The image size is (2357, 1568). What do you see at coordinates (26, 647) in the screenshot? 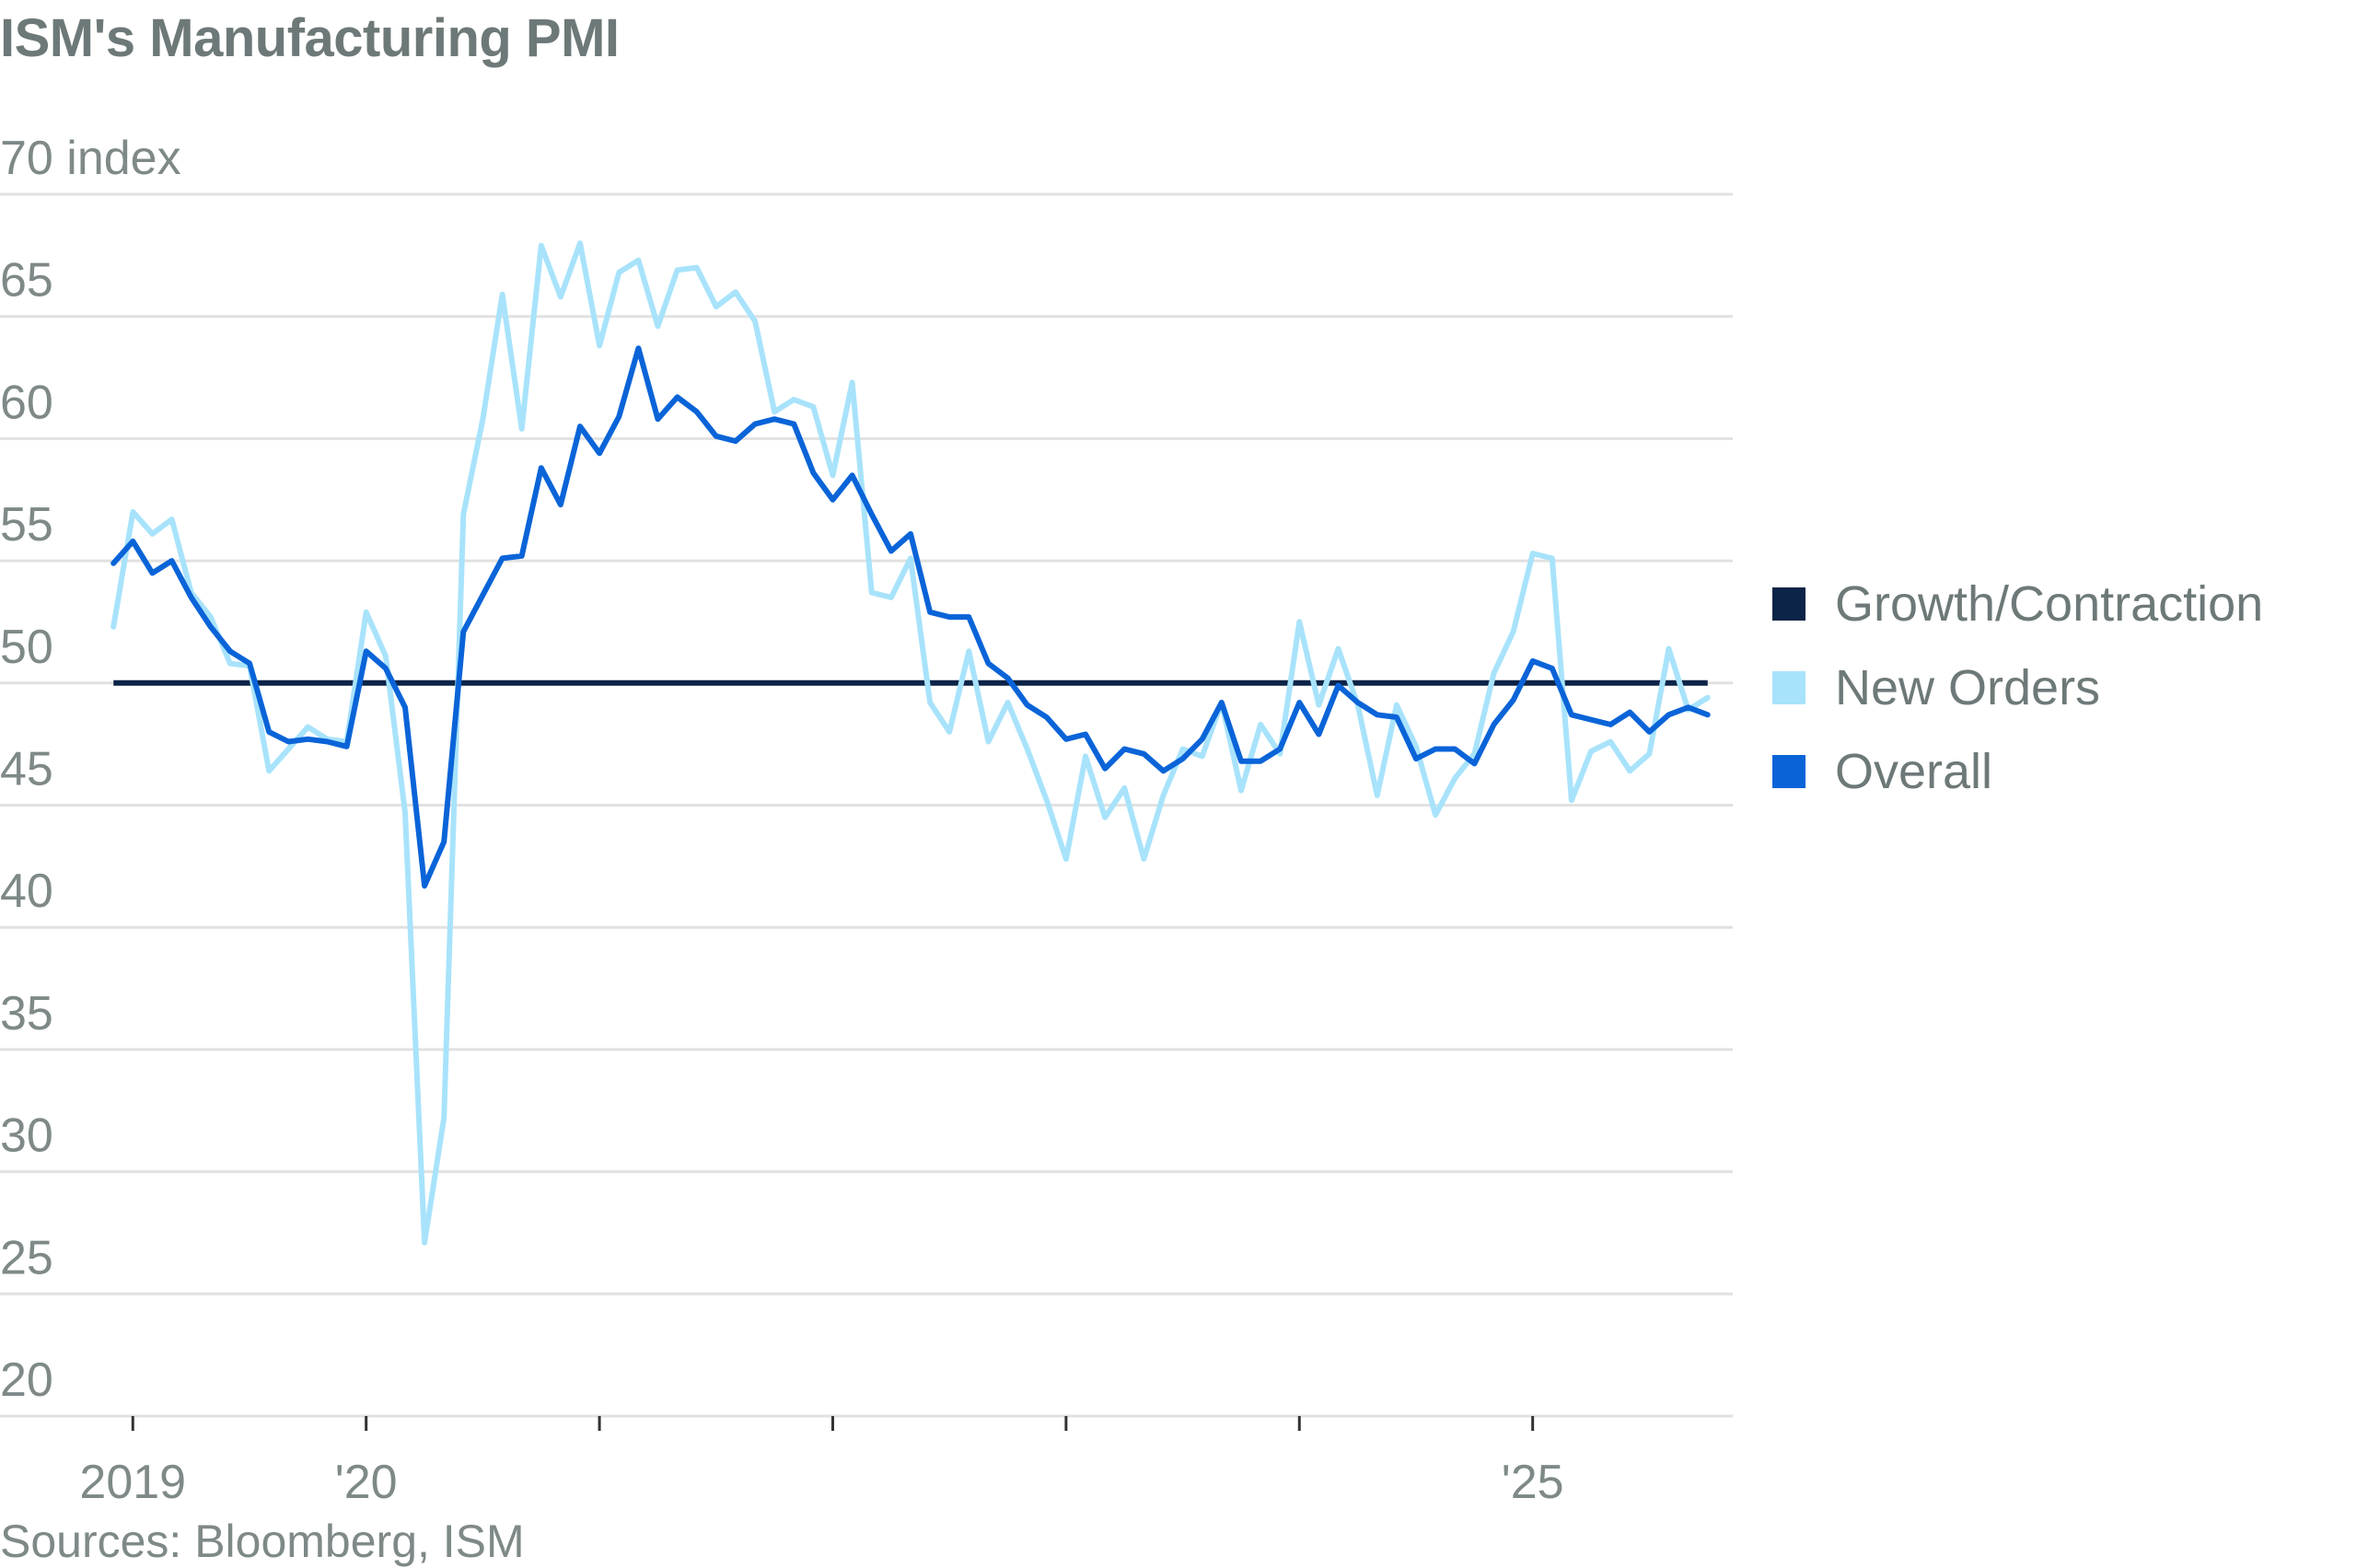
I see `y-tick-label: 50` at bounding box center [26, 647].